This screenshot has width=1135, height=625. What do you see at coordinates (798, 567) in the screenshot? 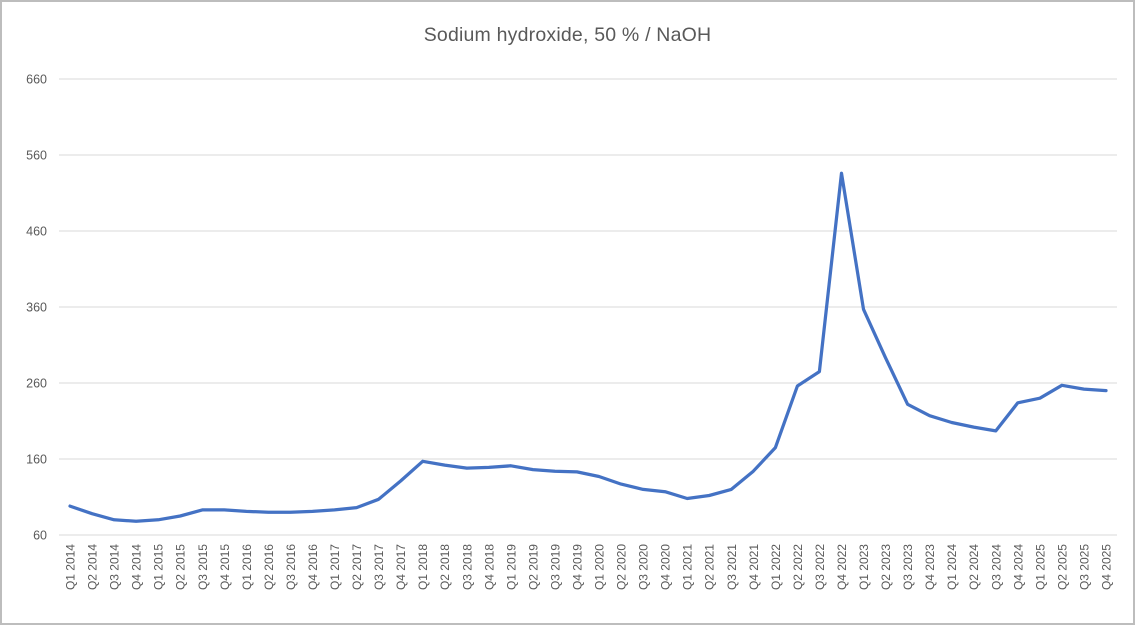
I see `x-tick-label: Q2 2022` at bounding box center [798, 567].